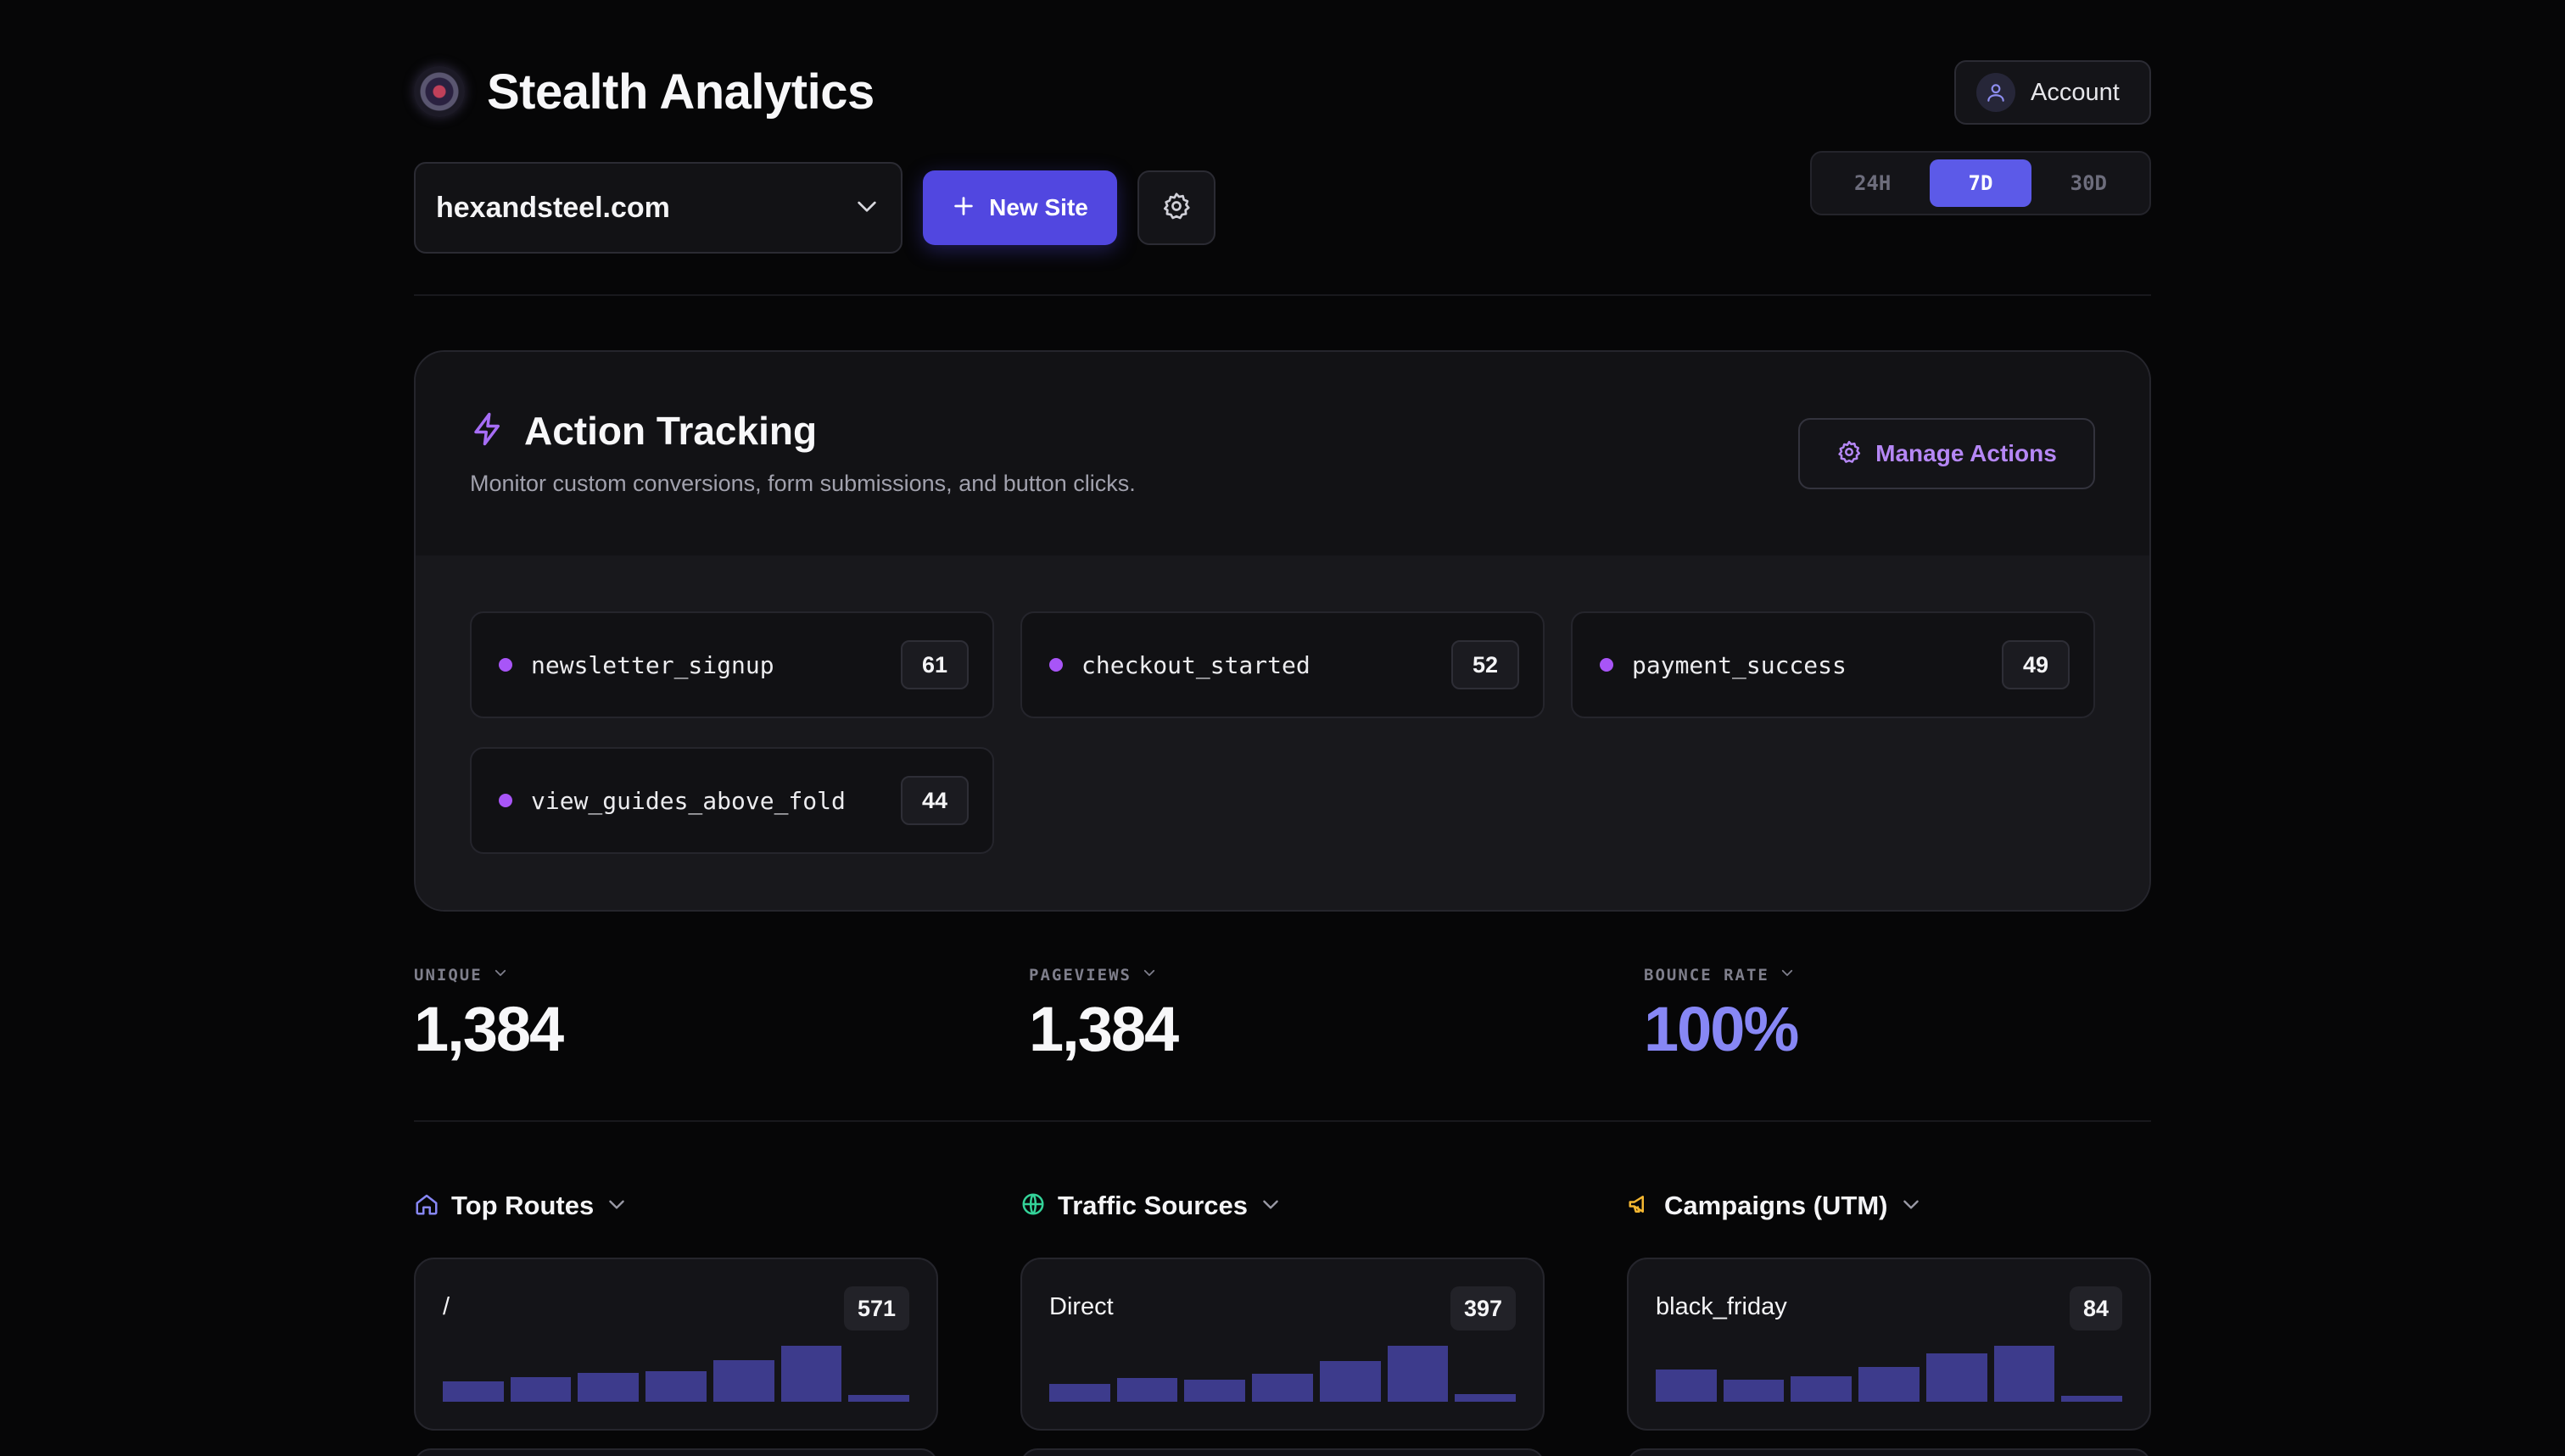  I want to click on action-count: 49, so click(2036, 664).